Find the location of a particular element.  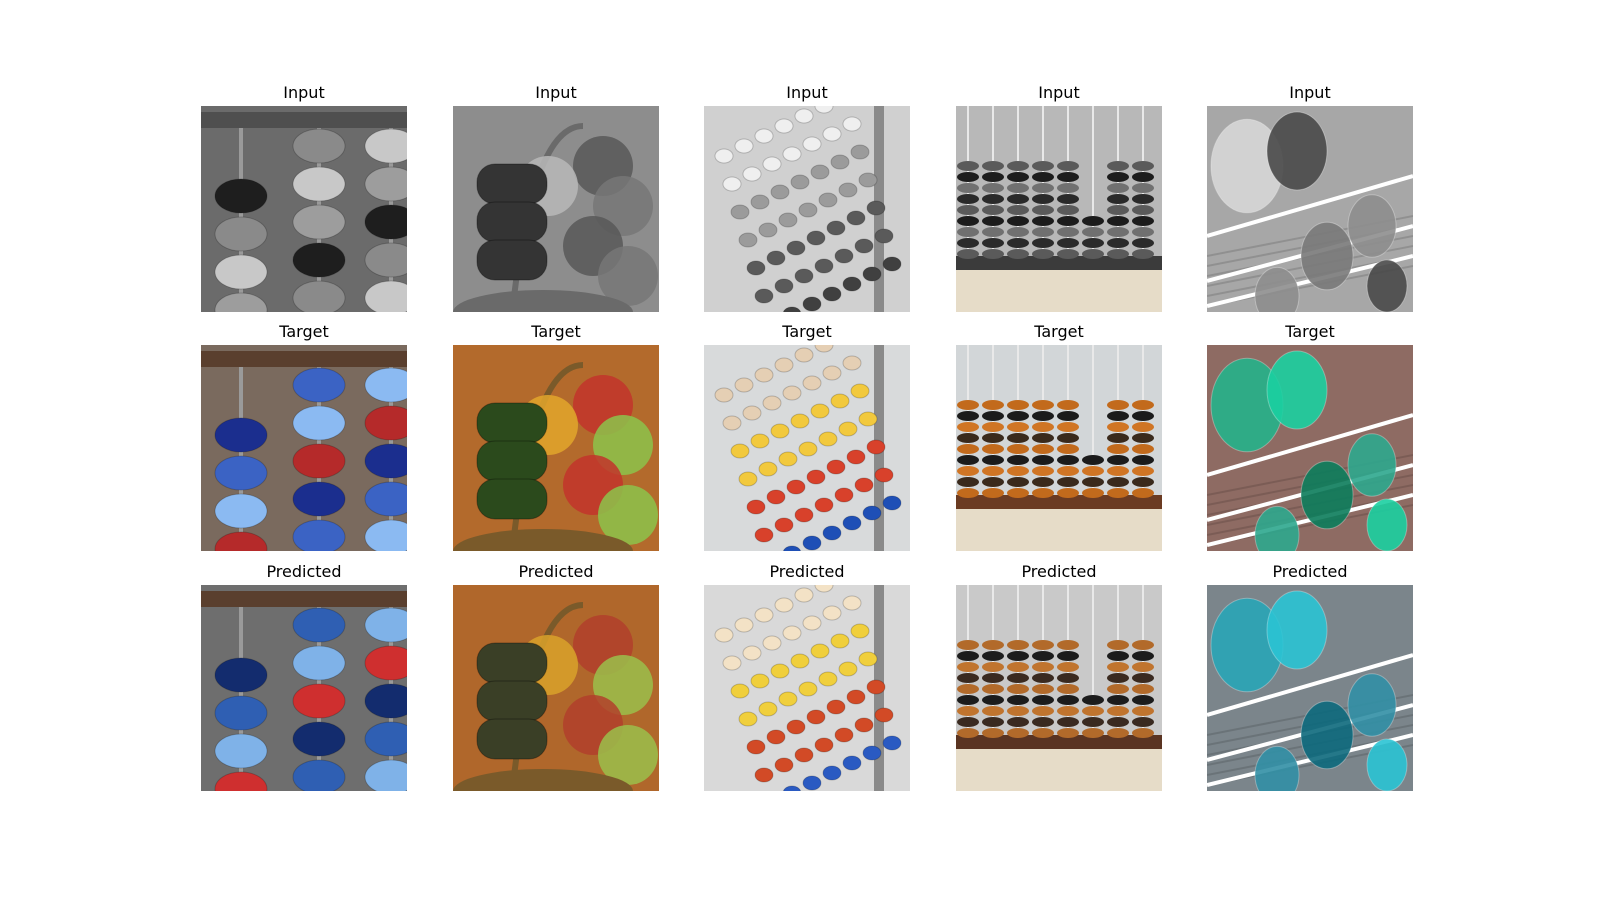

table-surface is located at coordinates (1059, 768).